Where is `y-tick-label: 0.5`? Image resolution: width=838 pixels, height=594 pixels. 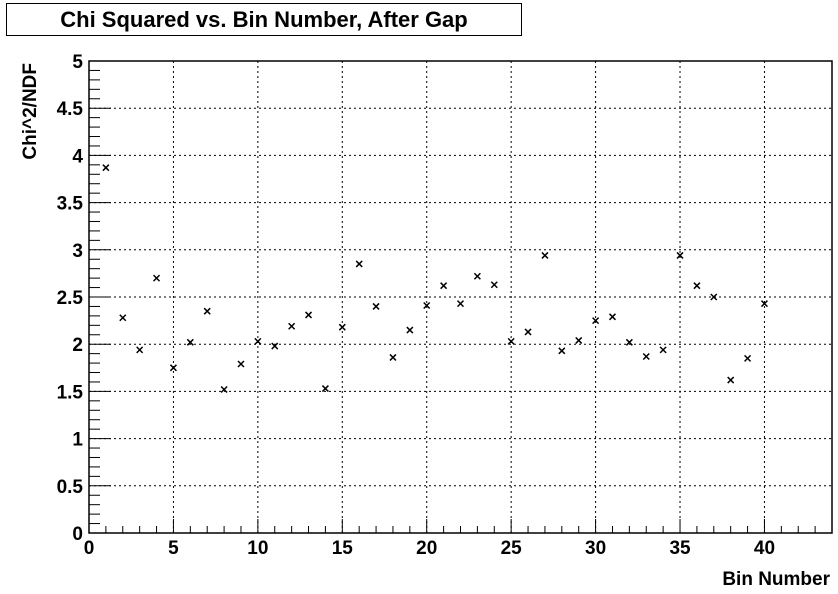
y-tick-label: 0.5 is located at coordinates (70, 487).